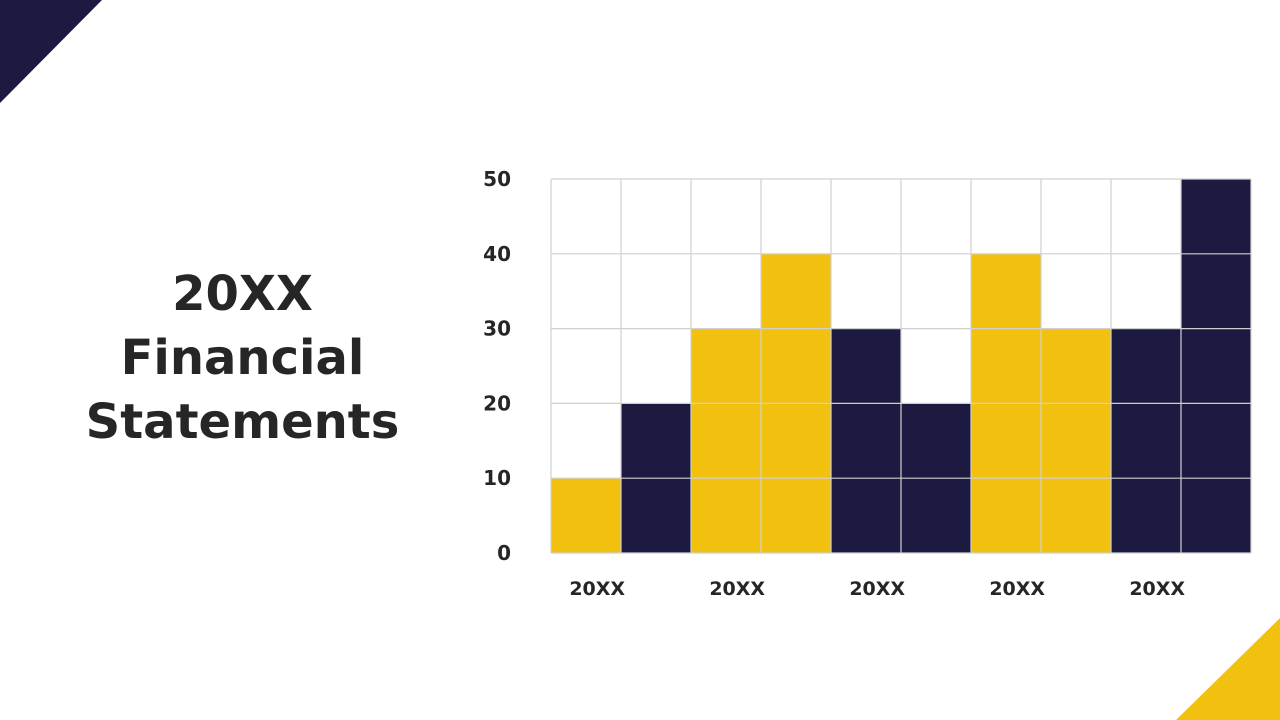  Describe the element at coordinates (497, 478) in the screenshot. I see `y-tick-label: 10` at that location.